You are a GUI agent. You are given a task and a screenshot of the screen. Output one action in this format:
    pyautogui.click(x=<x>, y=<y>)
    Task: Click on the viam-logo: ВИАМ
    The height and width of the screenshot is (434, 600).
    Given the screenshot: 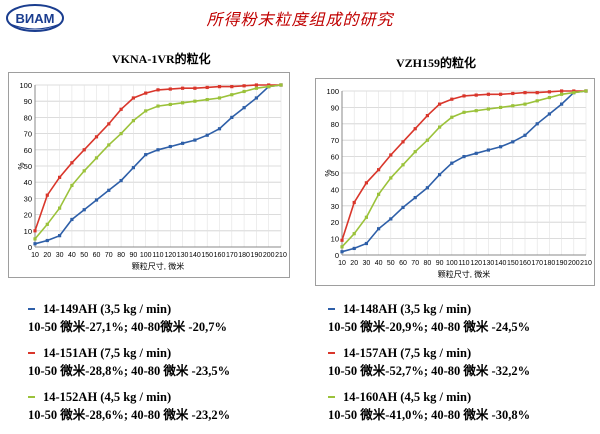 What is the action you would take?
    pyautogui.click(x=35, y=18)
    